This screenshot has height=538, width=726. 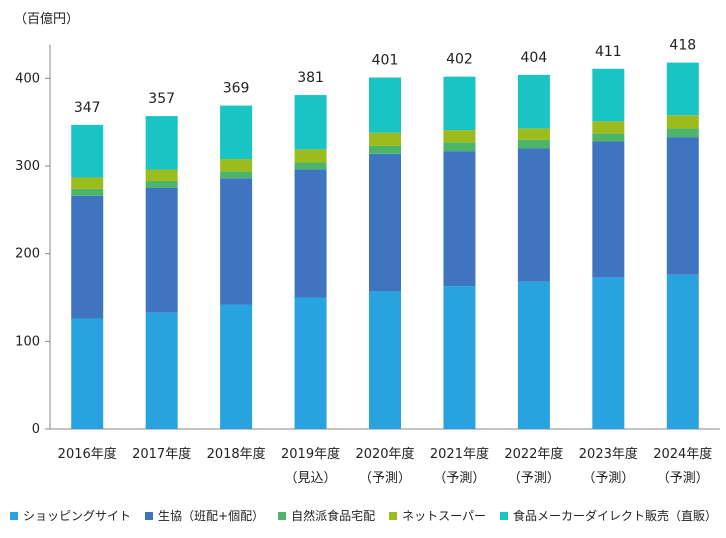 I want to click on y-tick-label: 400, so click(x=27, y=78).